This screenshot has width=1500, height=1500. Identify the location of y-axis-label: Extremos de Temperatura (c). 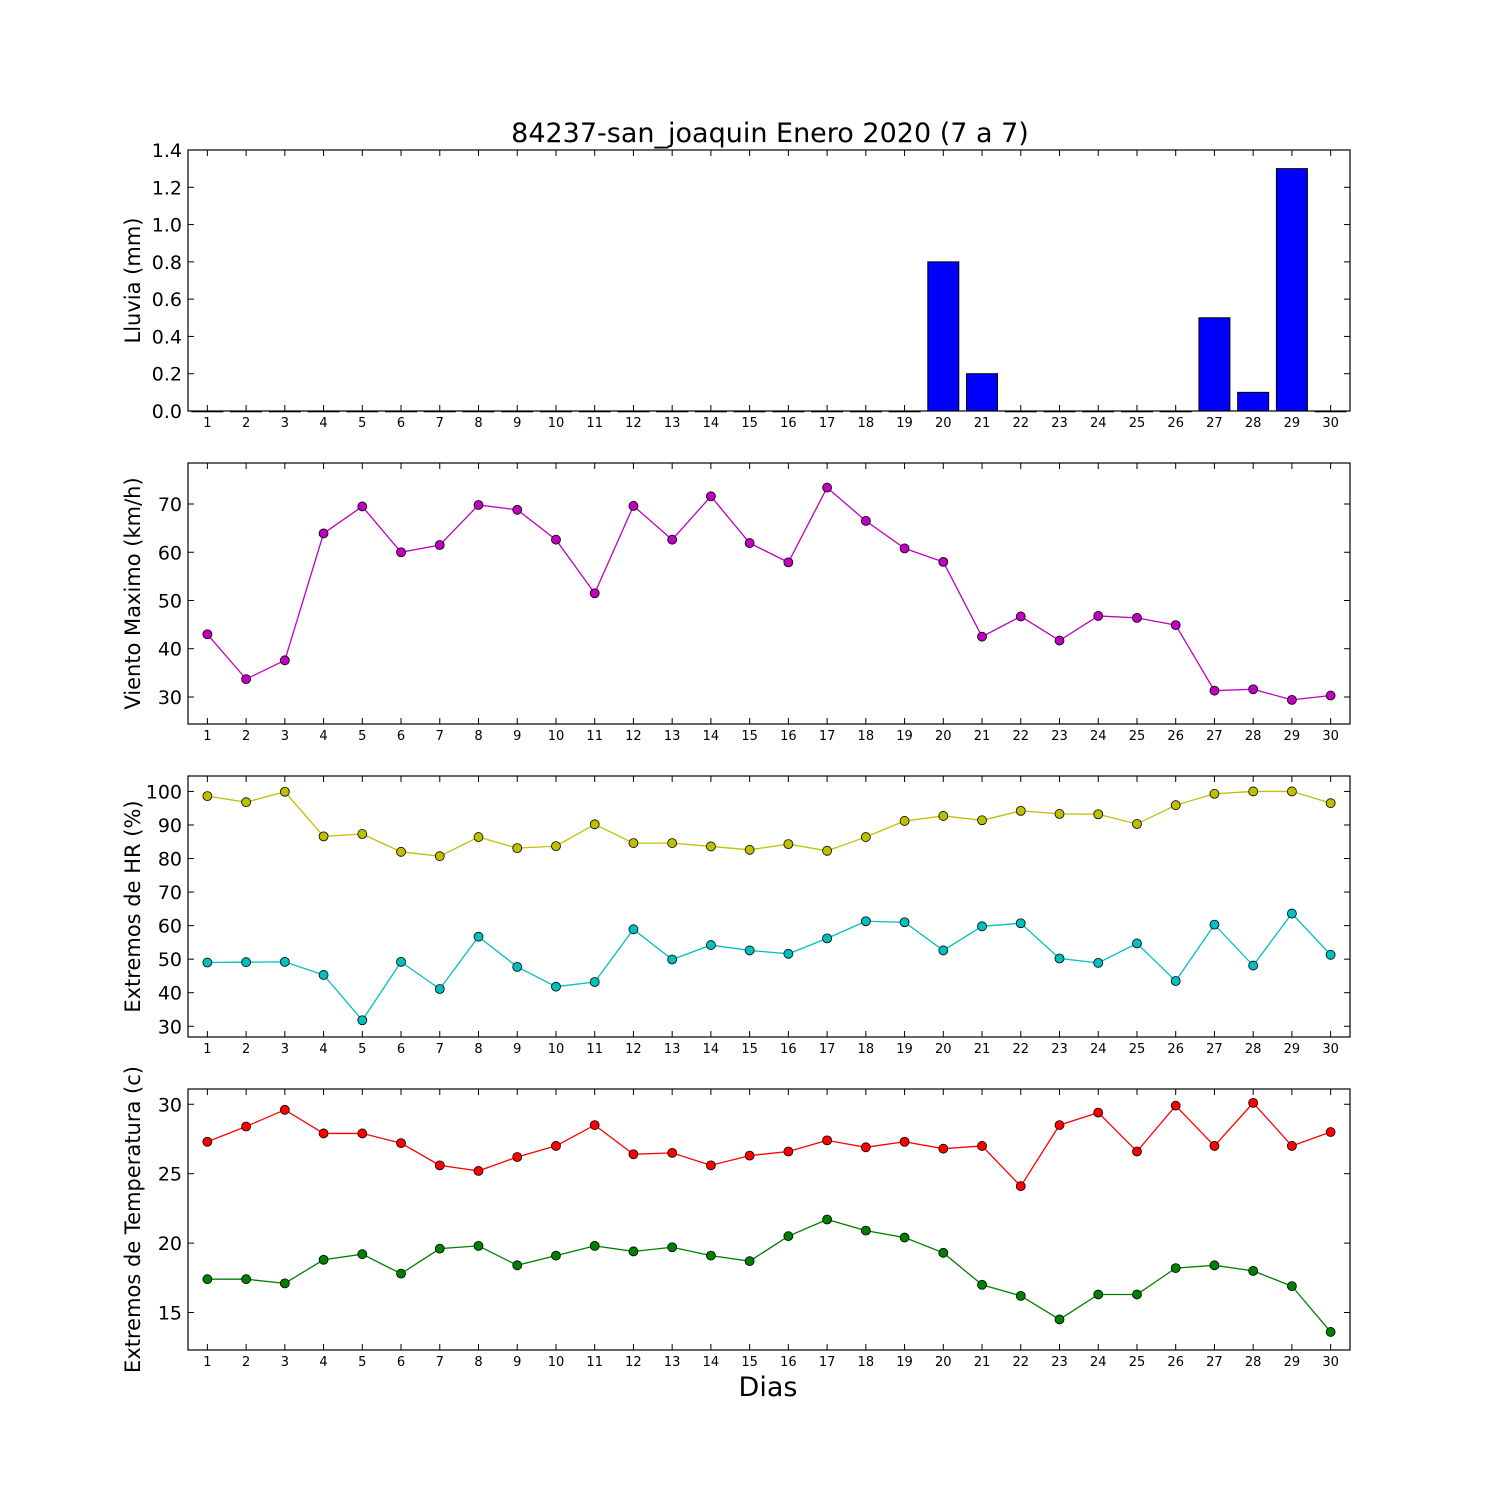
(133, 1219).